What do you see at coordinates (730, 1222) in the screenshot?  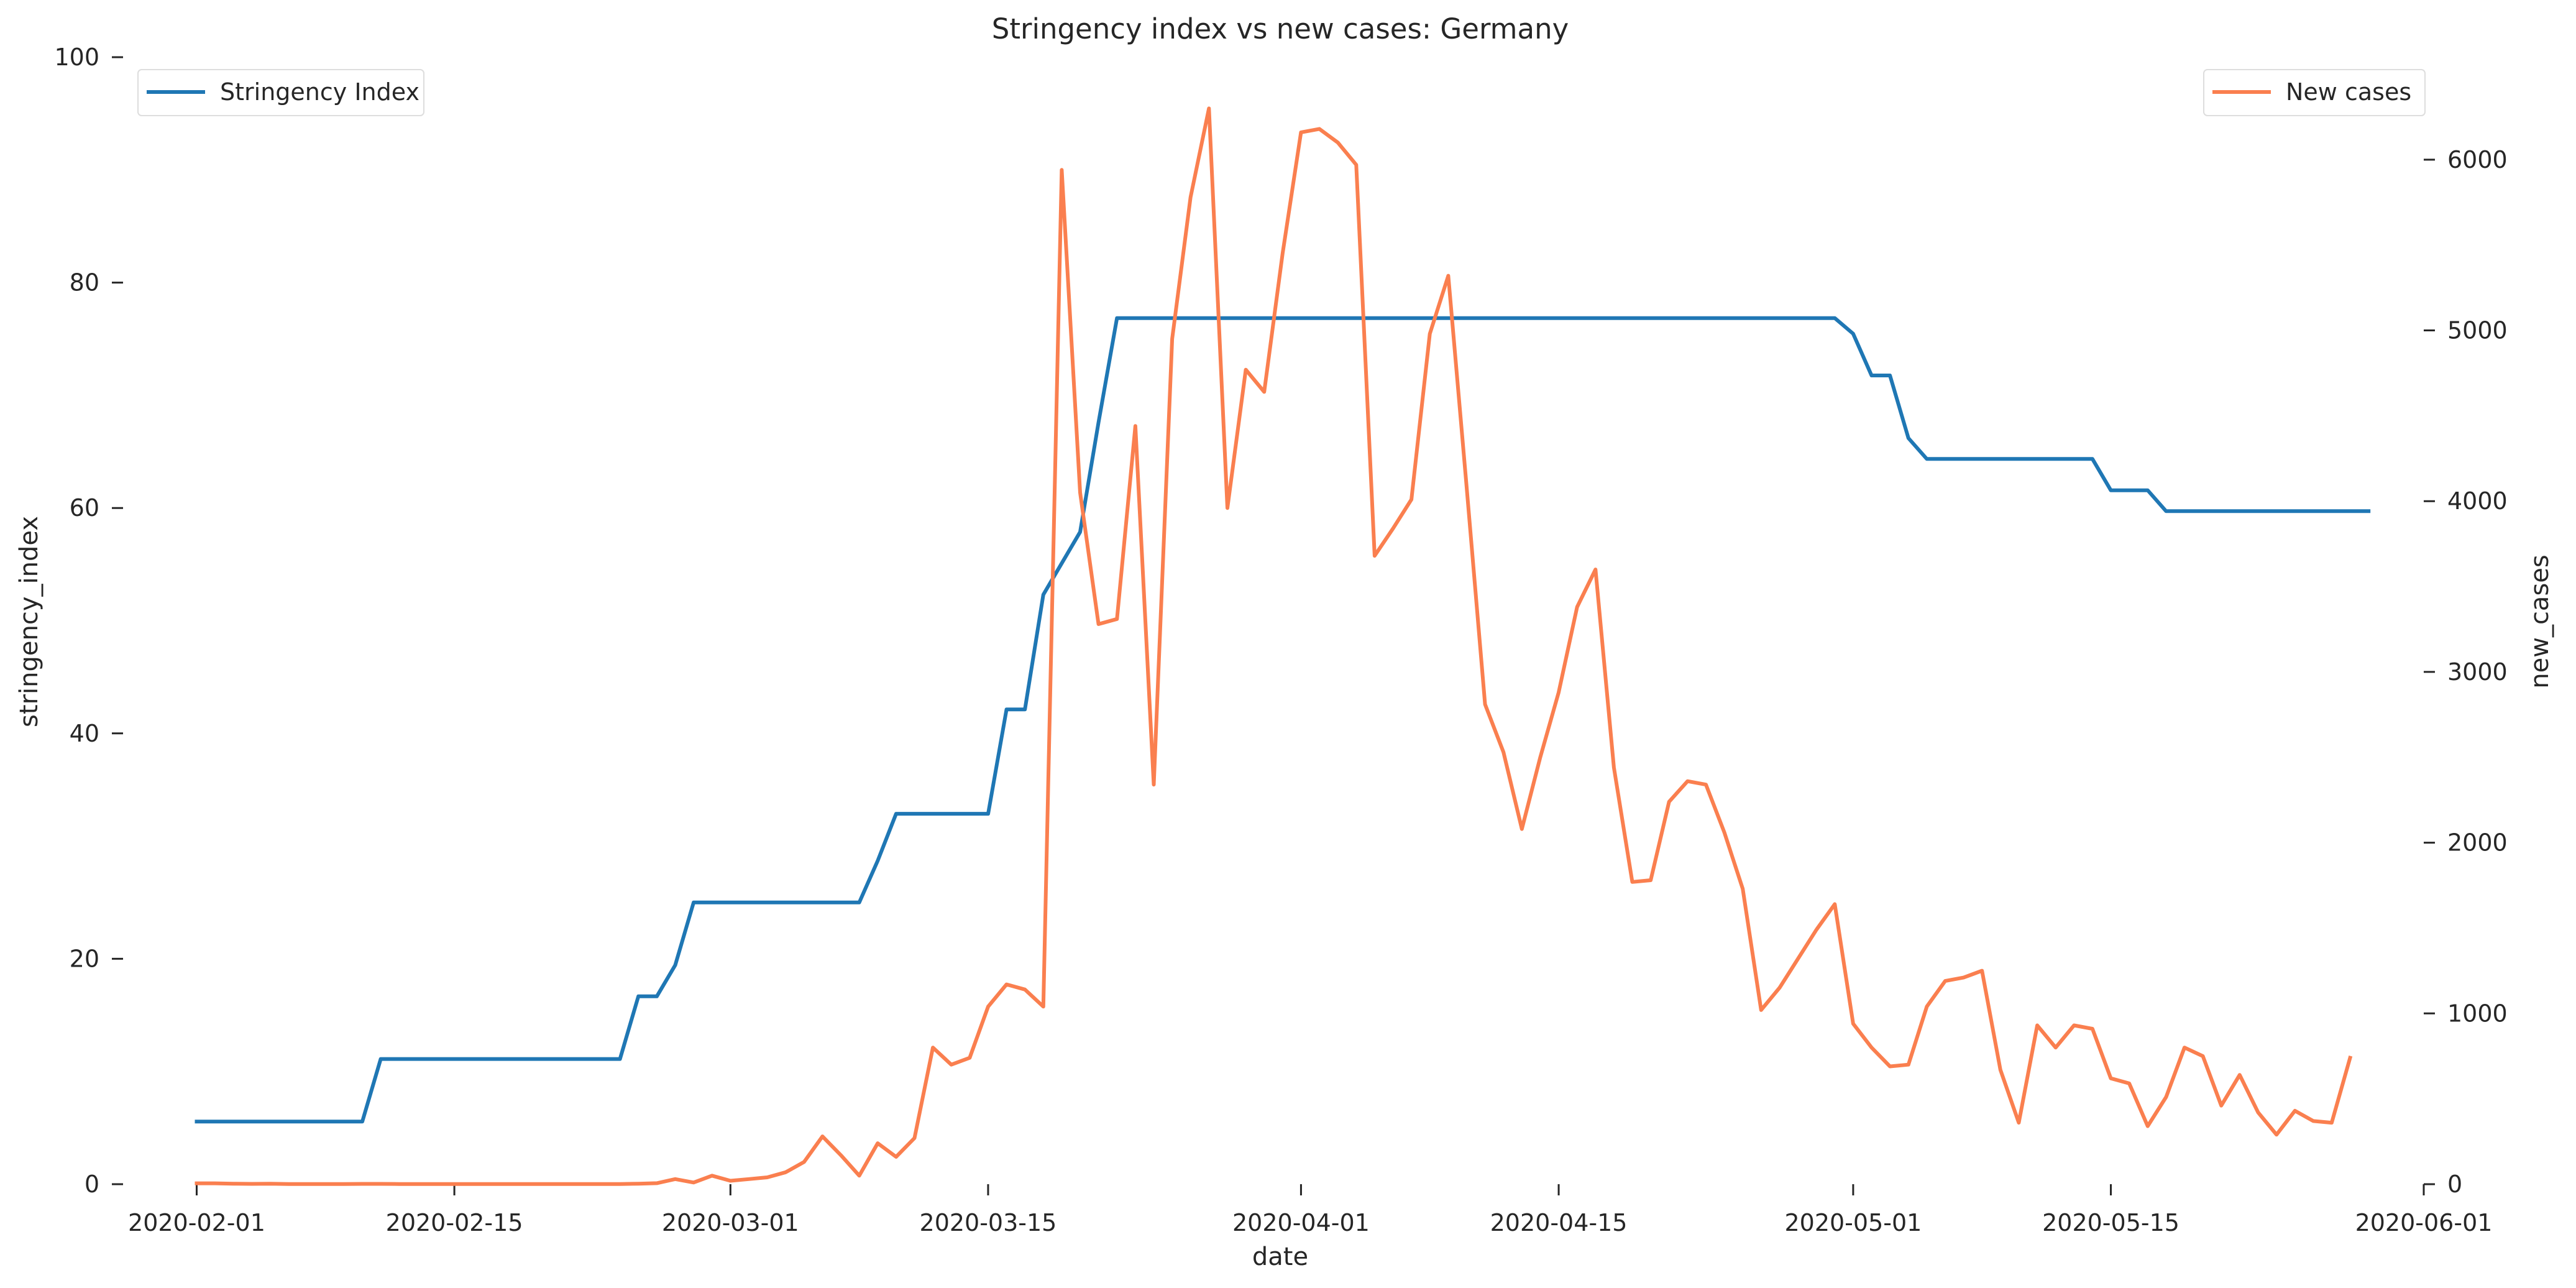 I see `x-tick-label: 2020-03-01` at bounding box center [730, 1222].